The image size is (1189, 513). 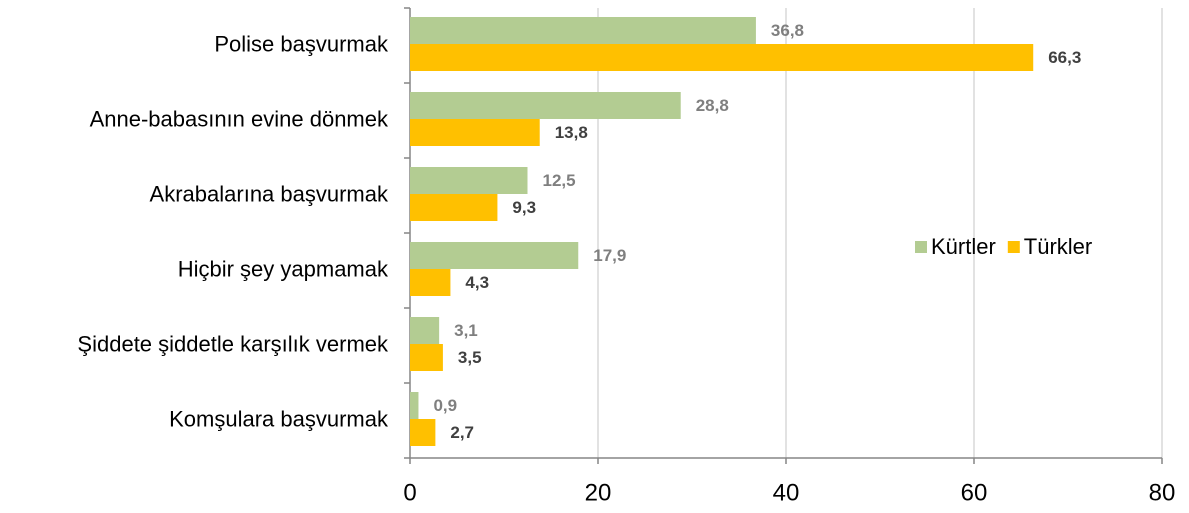 I want to click on data-label: 28,8, so click(x=712, y=105).